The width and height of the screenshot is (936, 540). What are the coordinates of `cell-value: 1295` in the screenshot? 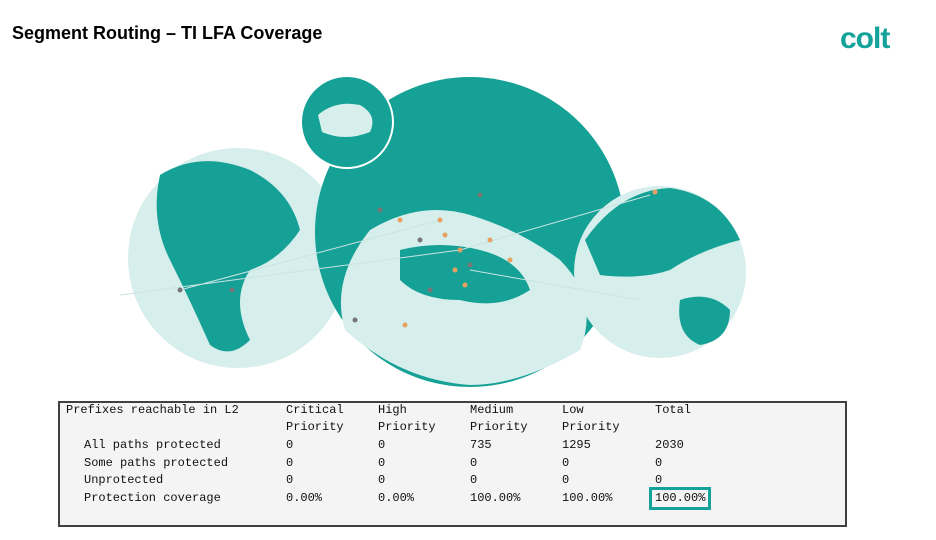 It's located at (576, 445).